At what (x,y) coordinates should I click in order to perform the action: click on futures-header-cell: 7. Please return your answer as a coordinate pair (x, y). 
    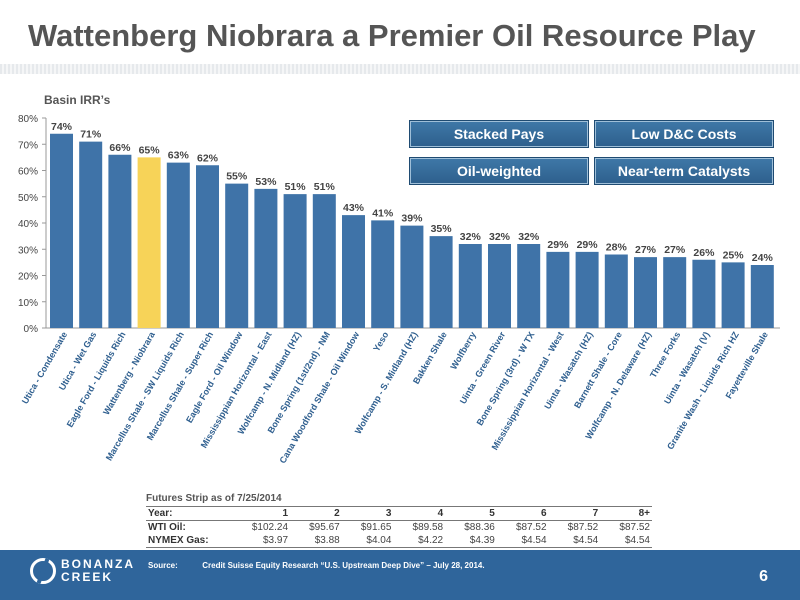
    Looking at the image, I should click on (574, 513).